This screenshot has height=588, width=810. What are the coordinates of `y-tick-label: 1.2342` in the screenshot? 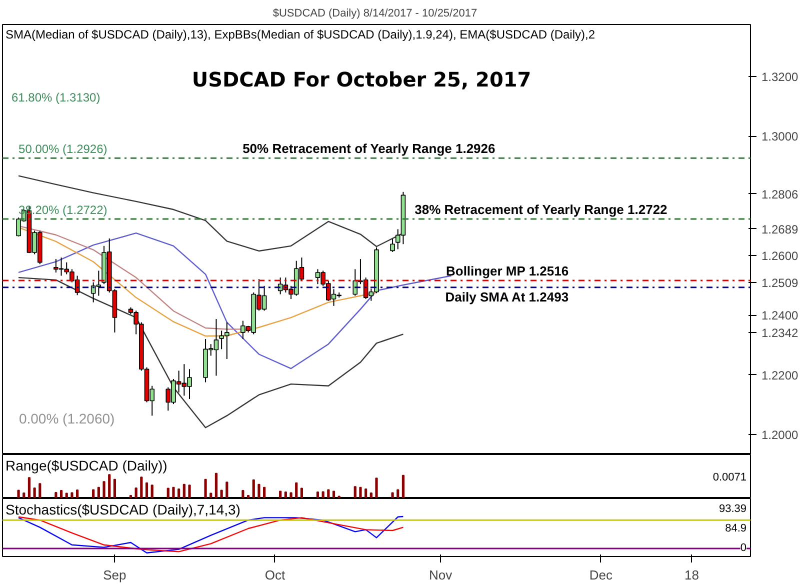 It's located at (780, 333).